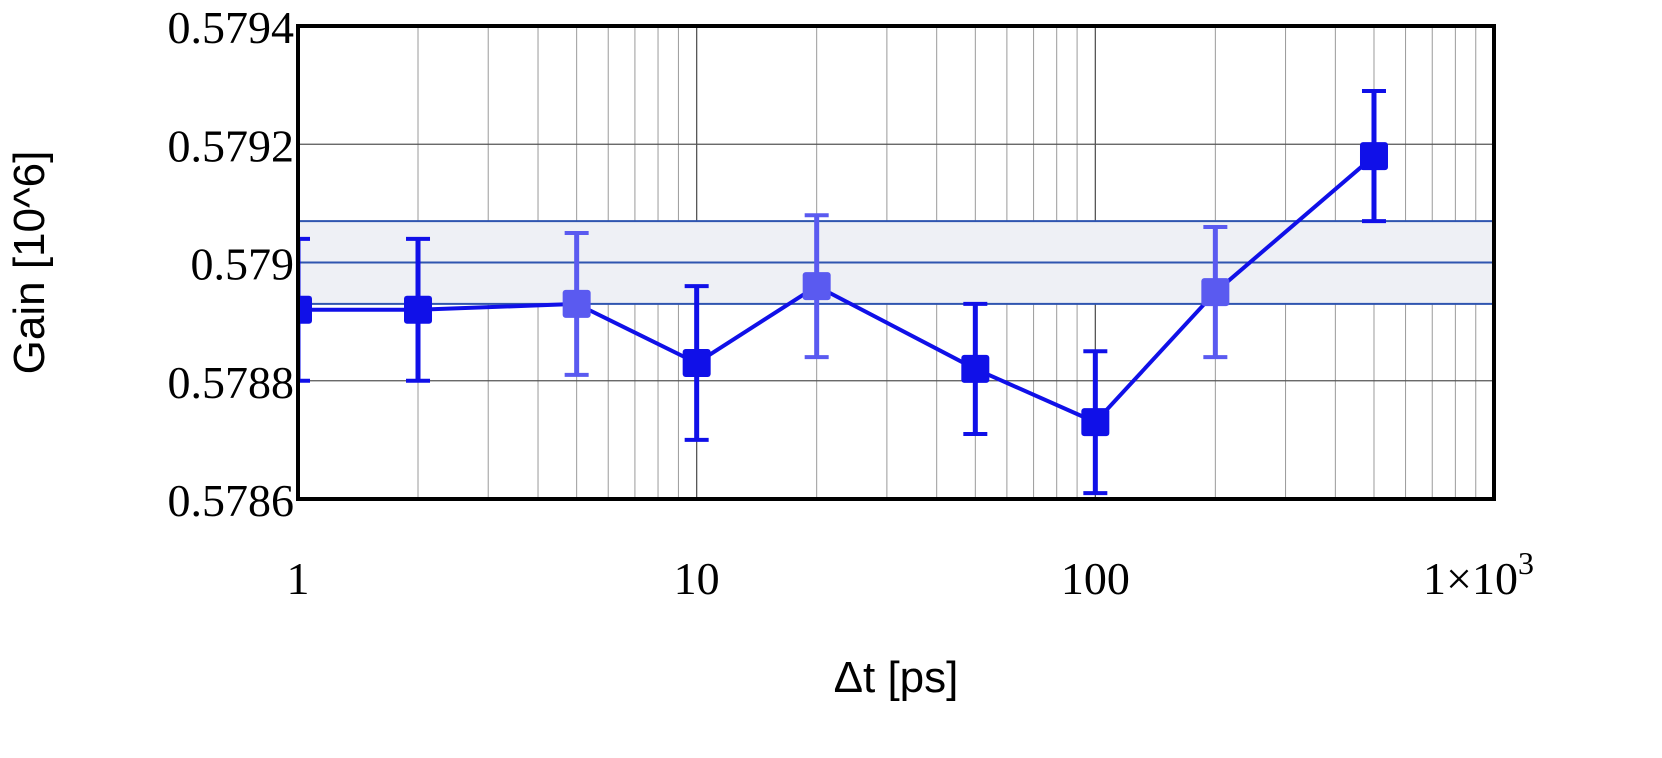  I want to click on x-tick-labels: 1 10 100 1×10³, so click(911, 574).